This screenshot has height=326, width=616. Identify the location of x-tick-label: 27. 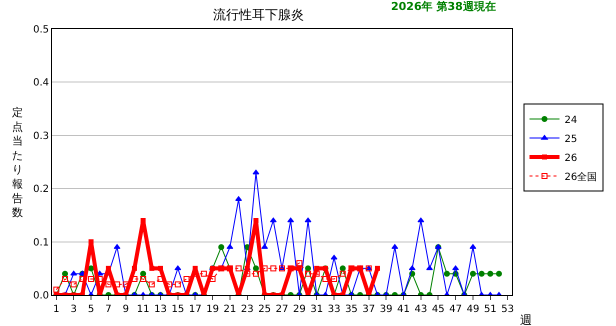
(282, 309).